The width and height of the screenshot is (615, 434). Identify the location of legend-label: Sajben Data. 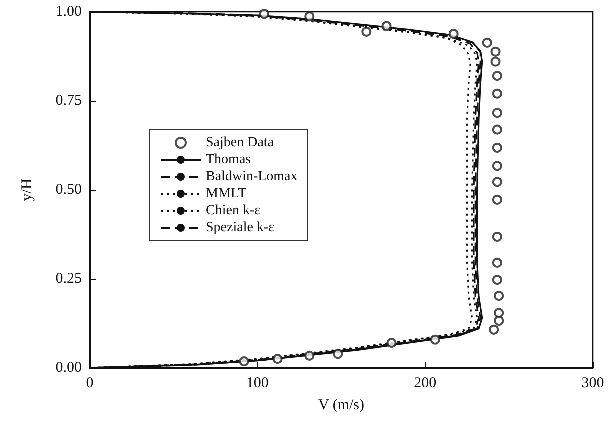
(240, 143).